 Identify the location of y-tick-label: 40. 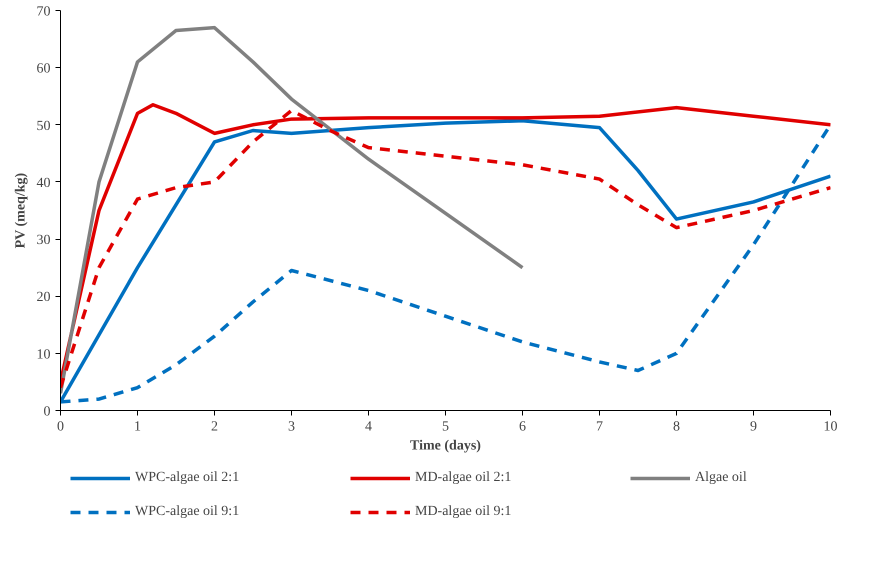
(43, 183).